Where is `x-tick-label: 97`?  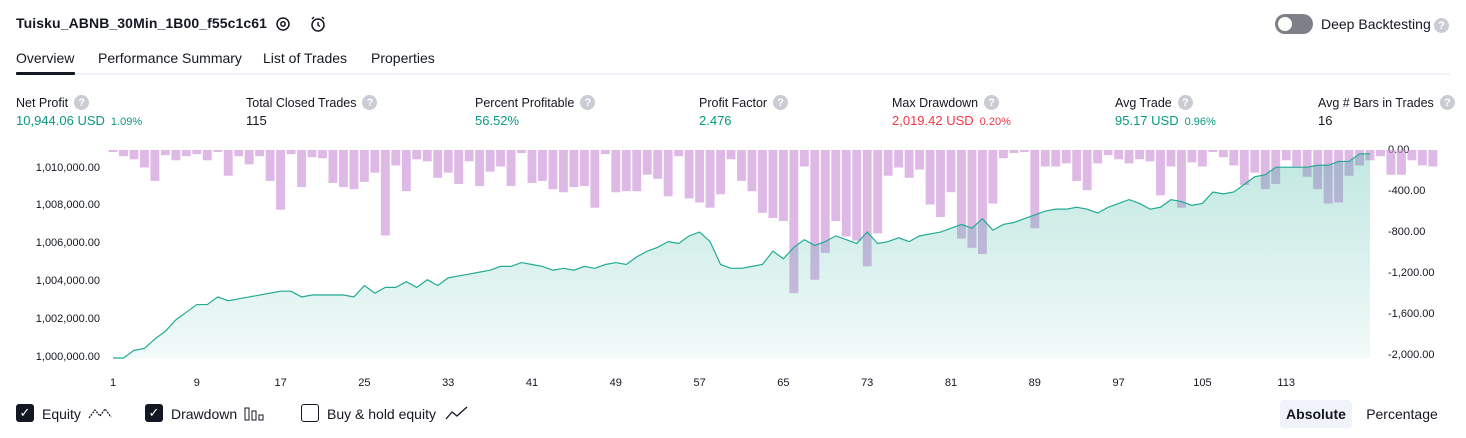
x-tick-label: 97 is located at coordinates (1118, 383).